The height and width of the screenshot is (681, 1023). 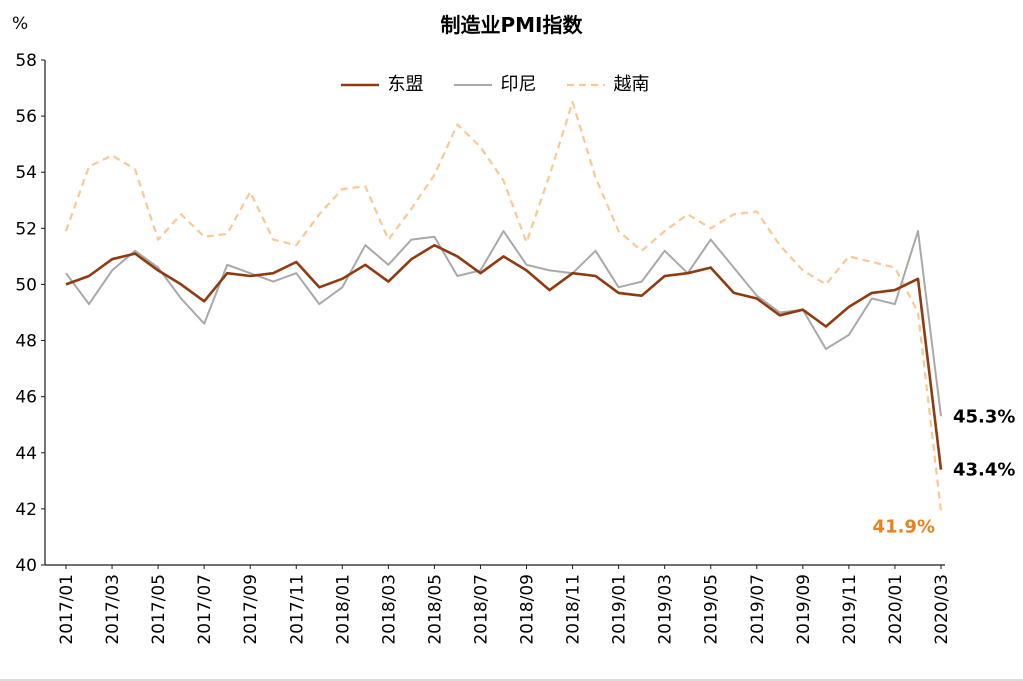 What do you see at coordinates (26, 566) in the screenshot?
I see `y-tick-label: 40` at bounding box center [26, 566].